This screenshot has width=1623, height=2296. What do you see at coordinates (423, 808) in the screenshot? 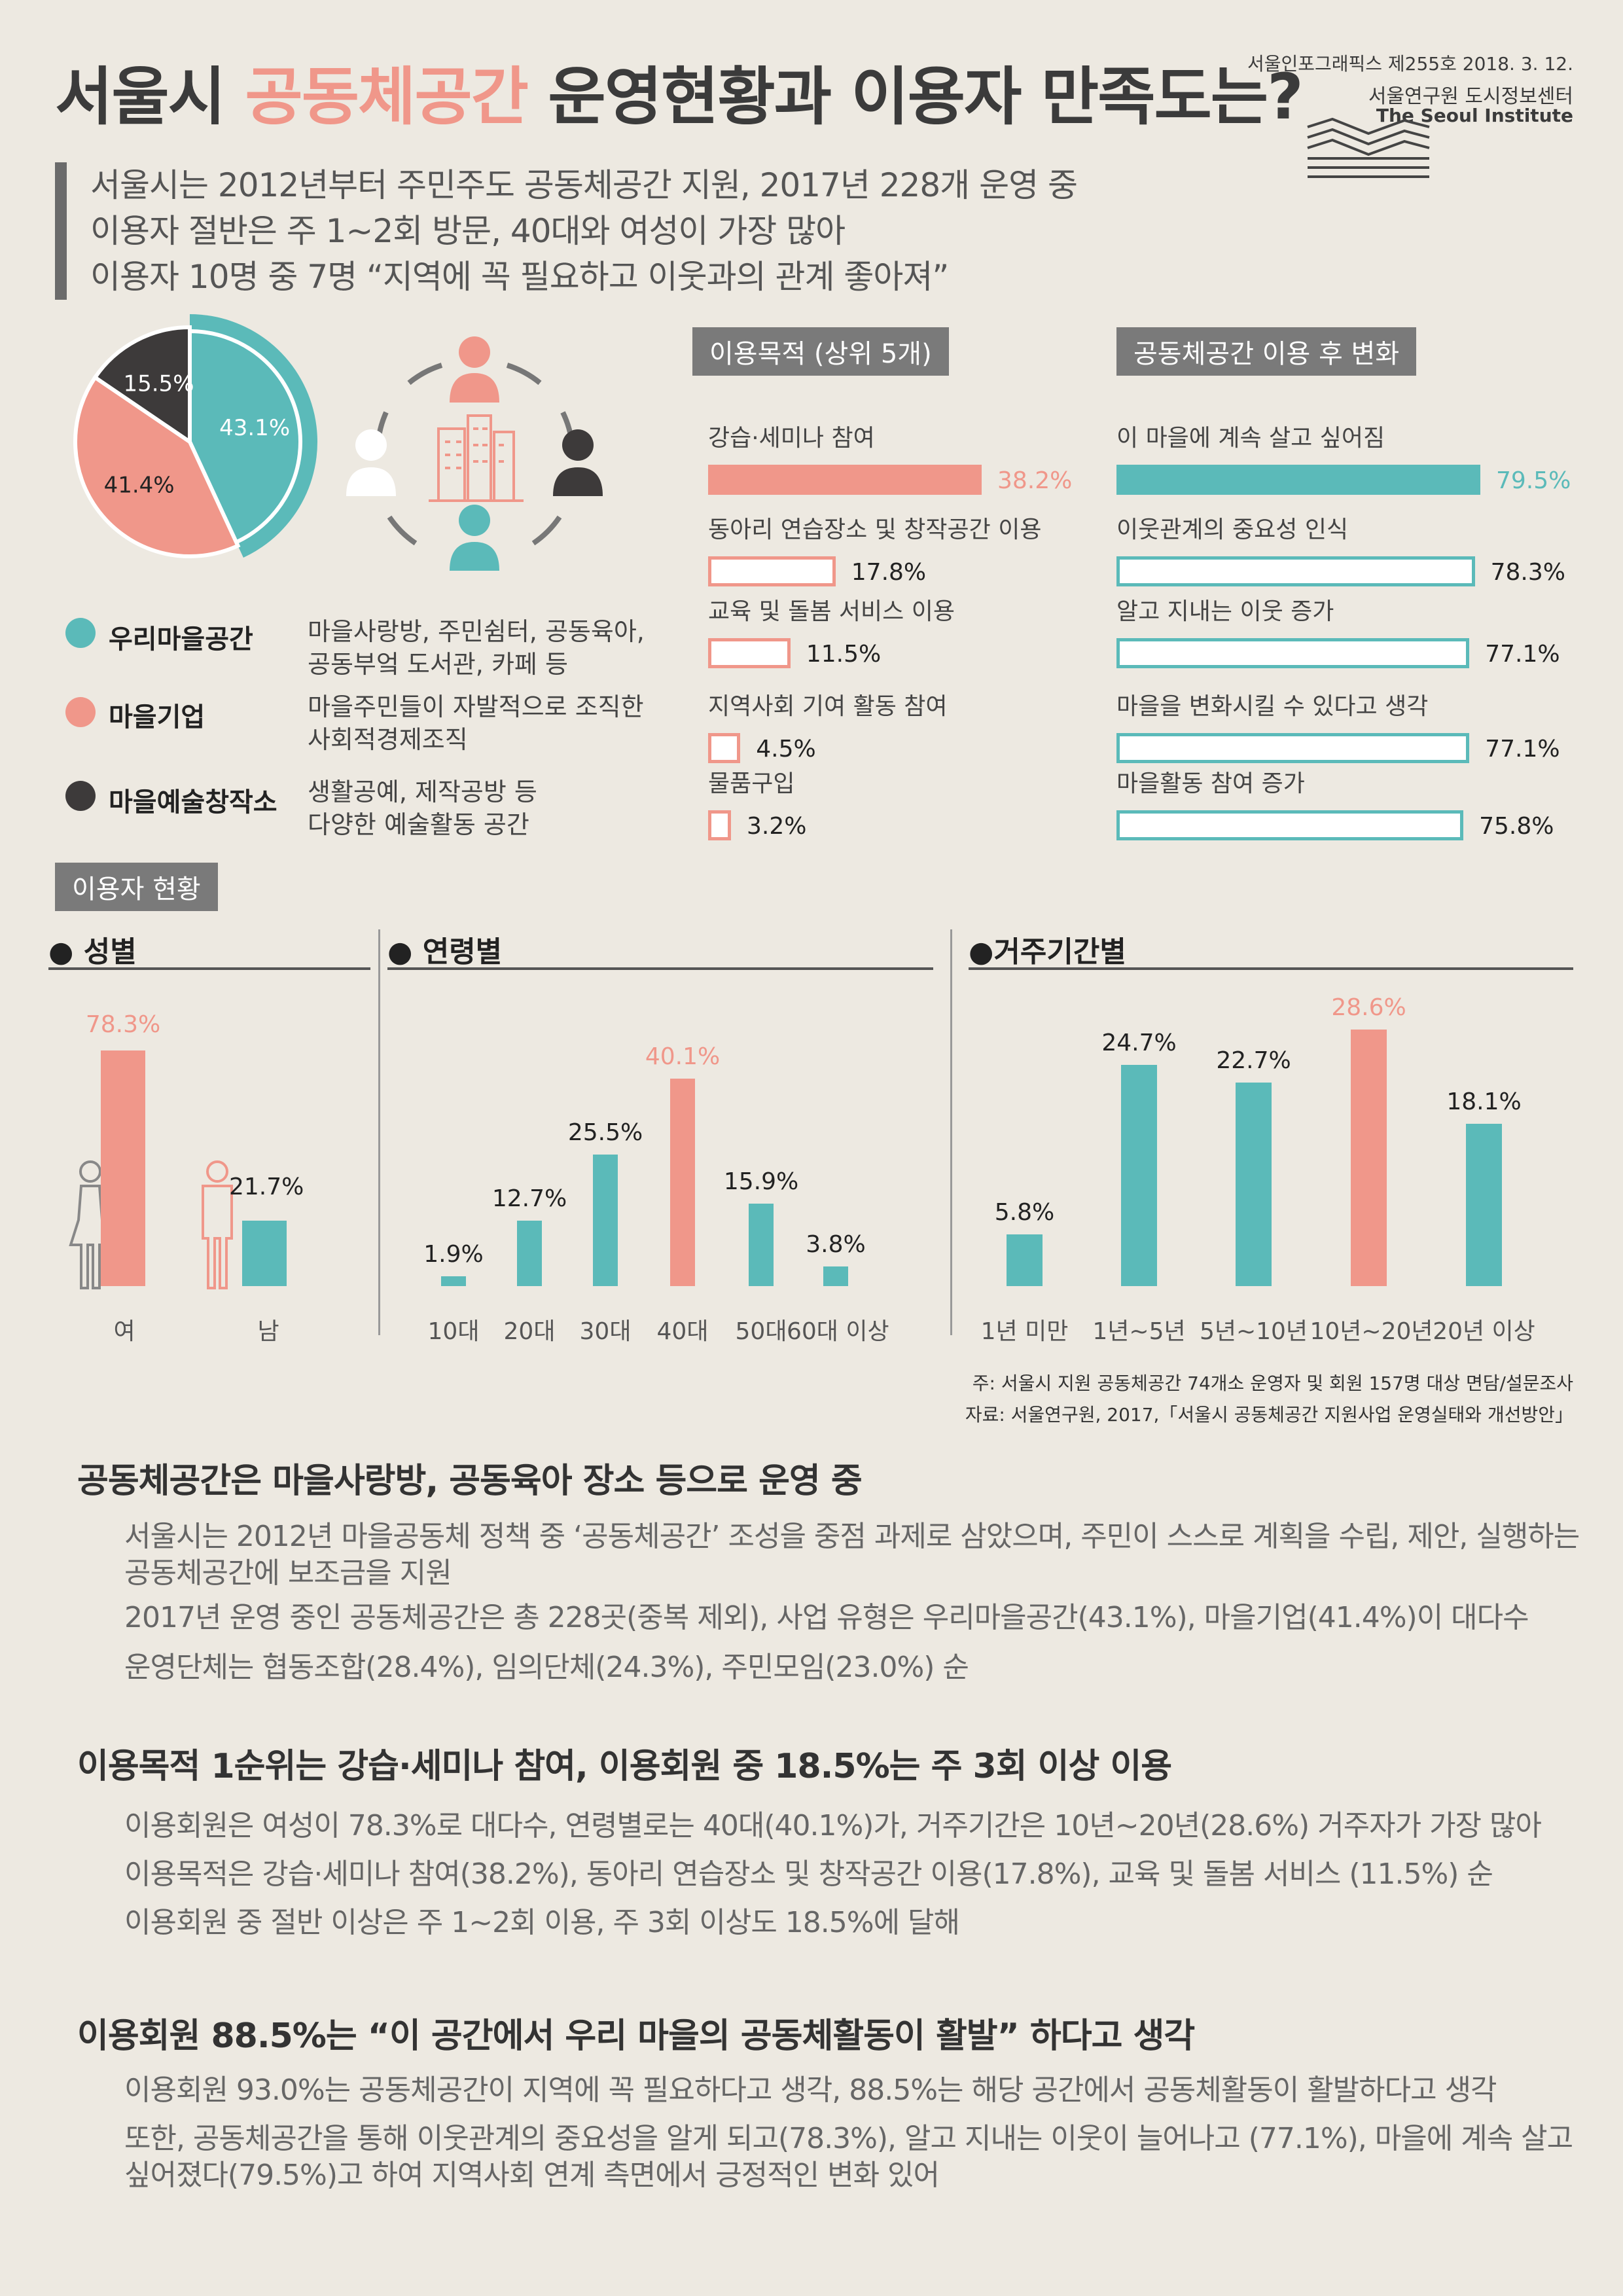
I see `legend-desc: 생활공예, 제작공방 등 다양한 예술활동 공간` at bounding box center [423, 808].